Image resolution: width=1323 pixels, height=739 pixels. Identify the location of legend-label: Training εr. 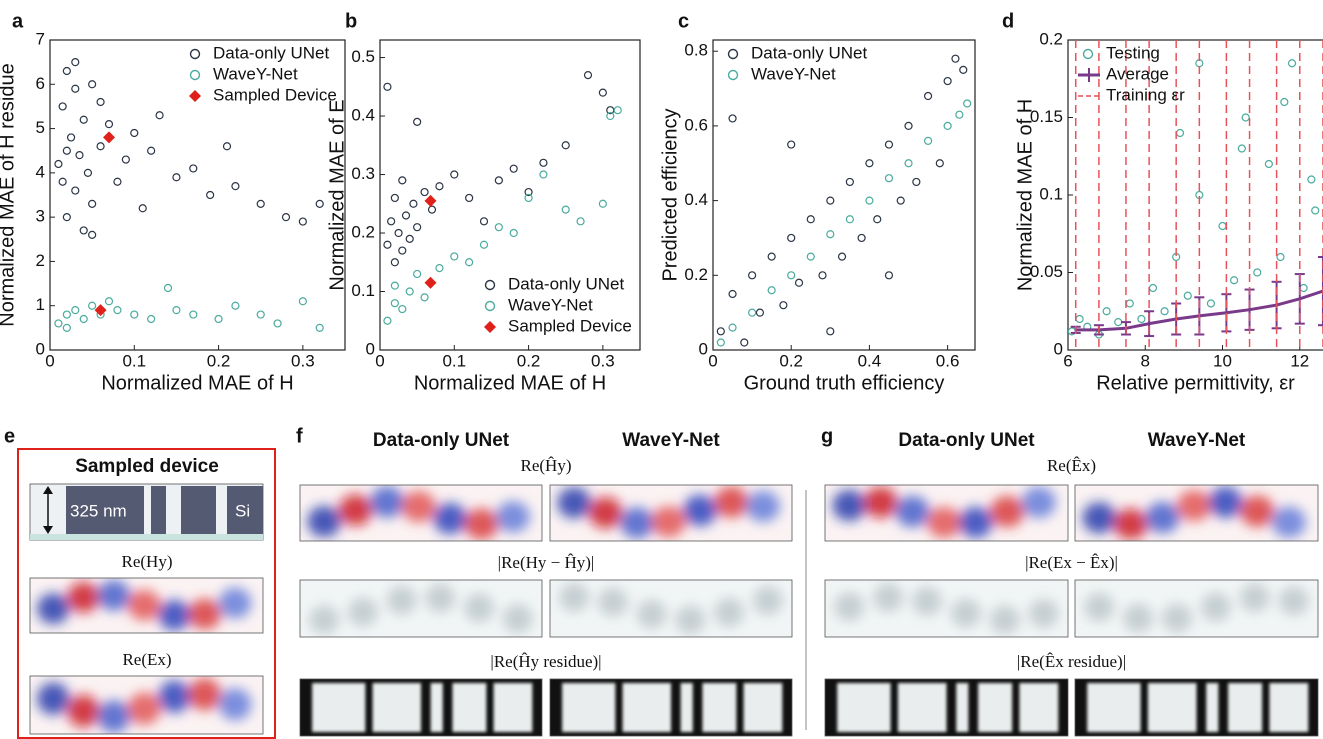
(1145, 94).